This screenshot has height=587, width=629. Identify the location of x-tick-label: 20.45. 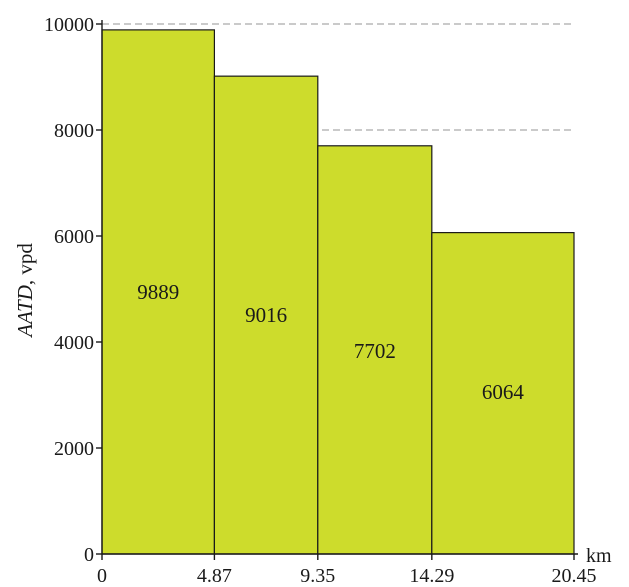
(574, 576).